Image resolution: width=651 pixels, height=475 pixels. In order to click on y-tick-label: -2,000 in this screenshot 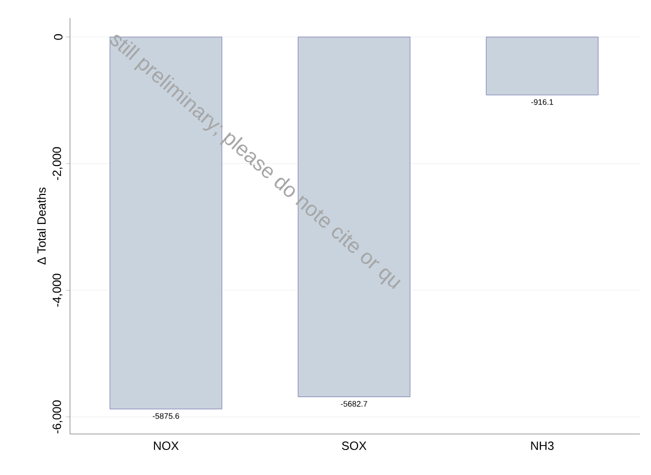, I will do `click(57, 163)`.